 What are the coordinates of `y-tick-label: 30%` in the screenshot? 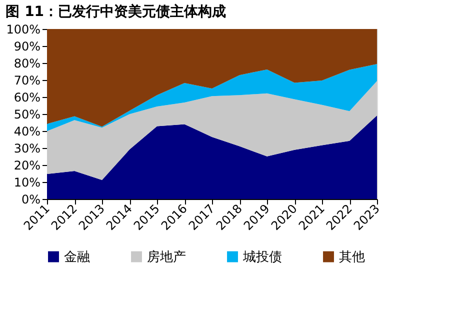 It's located at (27, 149).